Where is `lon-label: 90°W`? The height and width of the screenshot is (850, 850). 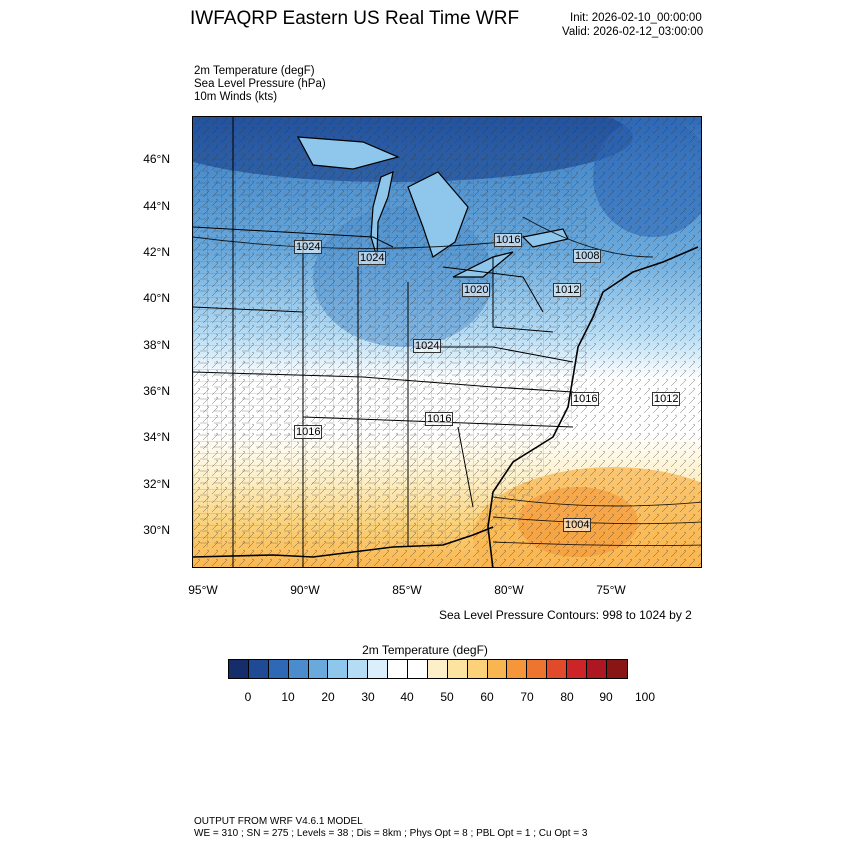
lon-label: 90°W is located at coordinates (305, 590).